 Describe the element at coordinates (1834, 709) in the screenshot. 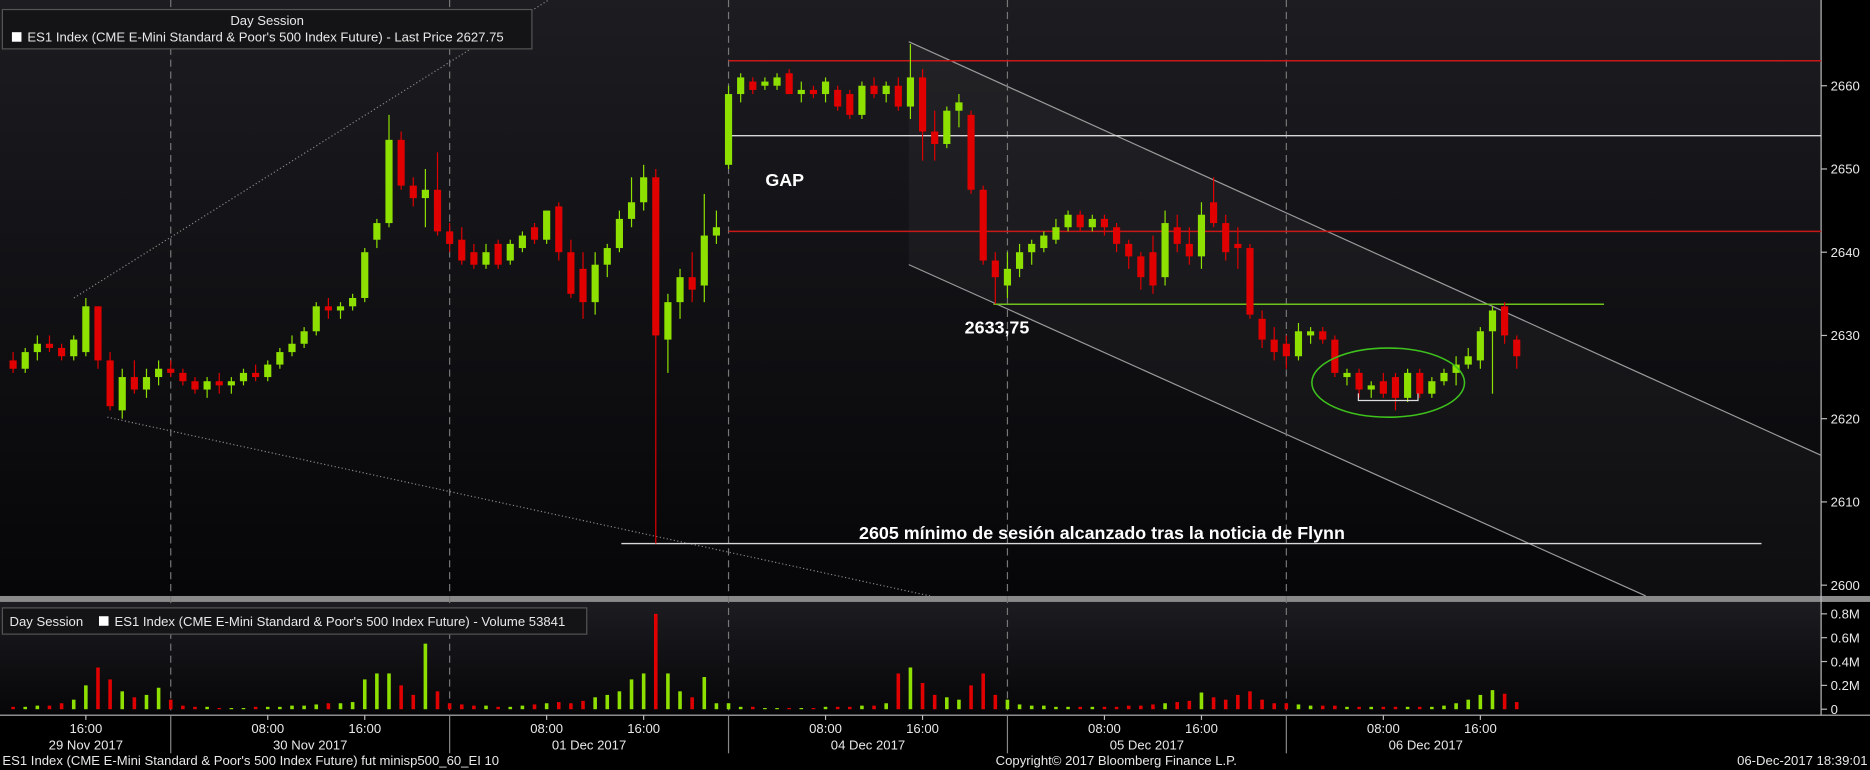

I see `y-tick-label: 0` at that location.